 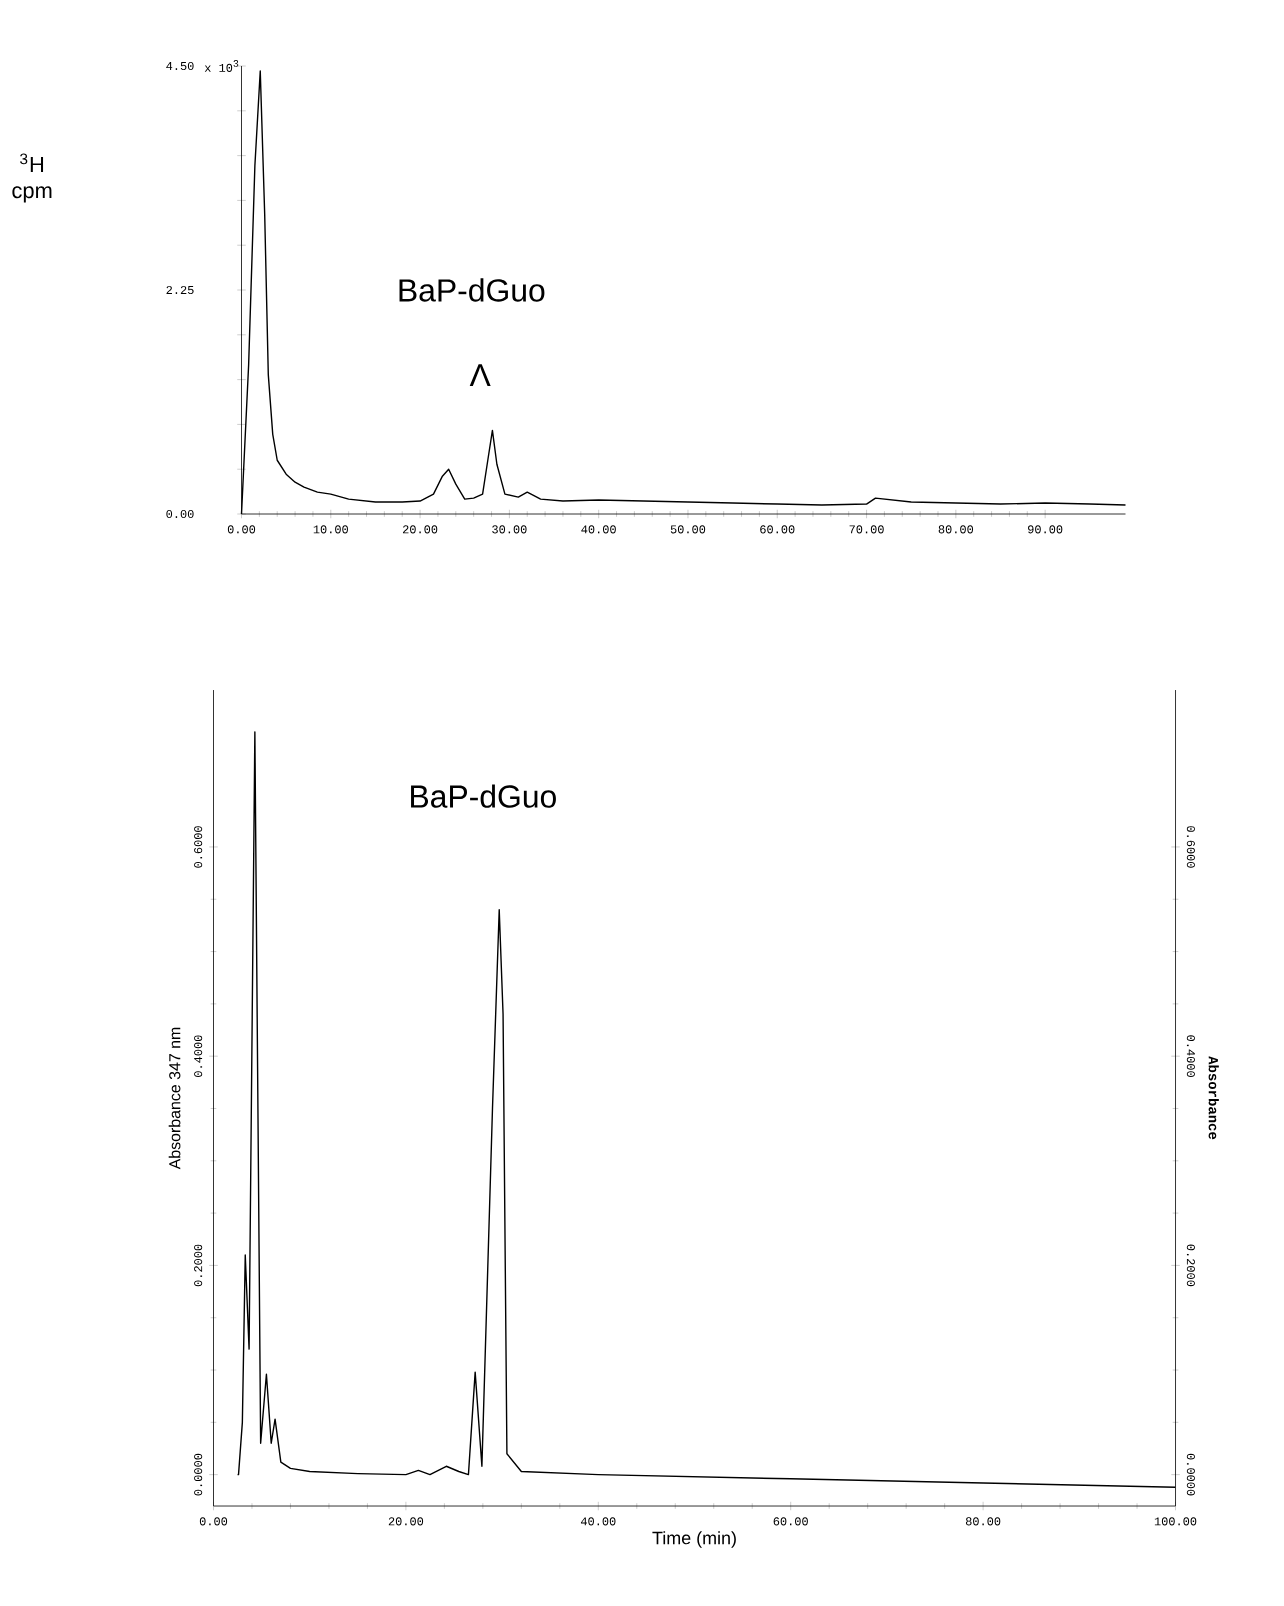 What do you see at coordinates (32, 178) in the screenshot?
I see `y-axis-title: $^{3}$H cpm` at bounding box center [32, 178].